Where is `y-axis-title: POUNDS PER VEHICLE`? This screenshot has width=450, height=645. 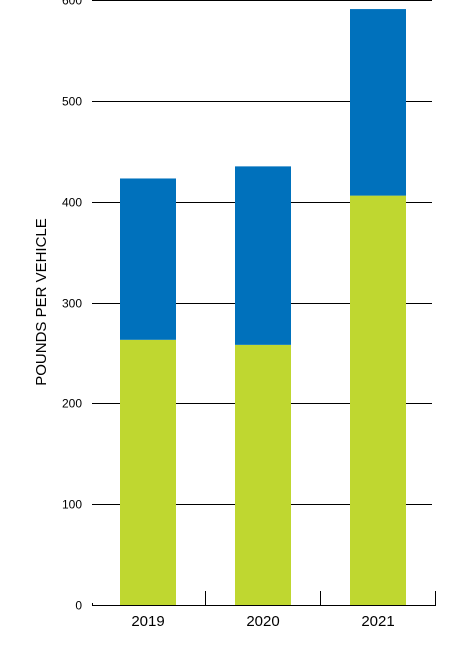
y-axis-title: POUNDS PER VEHICLE is located at coordinates (41, 302).